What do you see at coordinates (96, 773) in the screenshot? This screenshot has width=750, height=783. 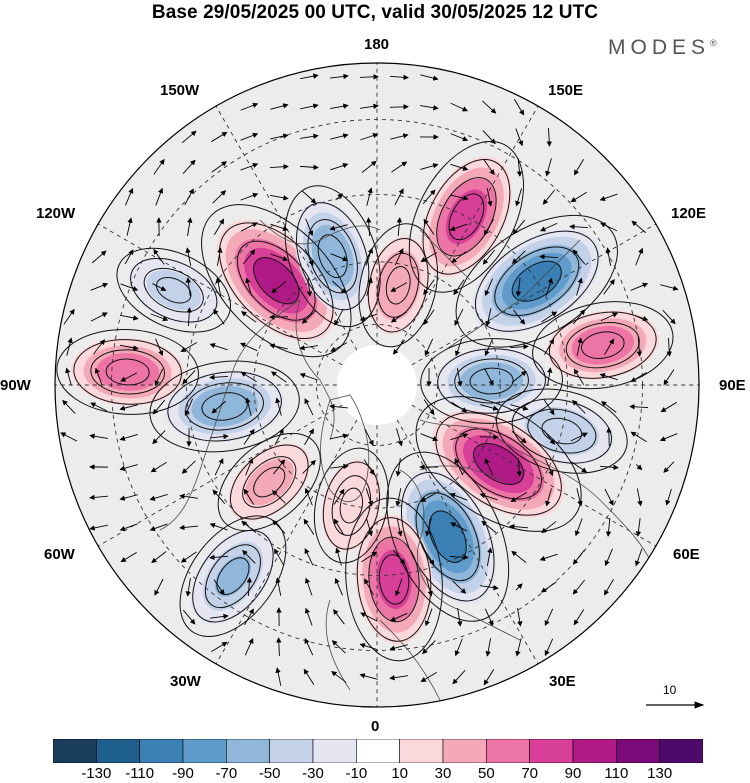 I see `colorbar-tick-label: -130` at bounding box center [96, 773].